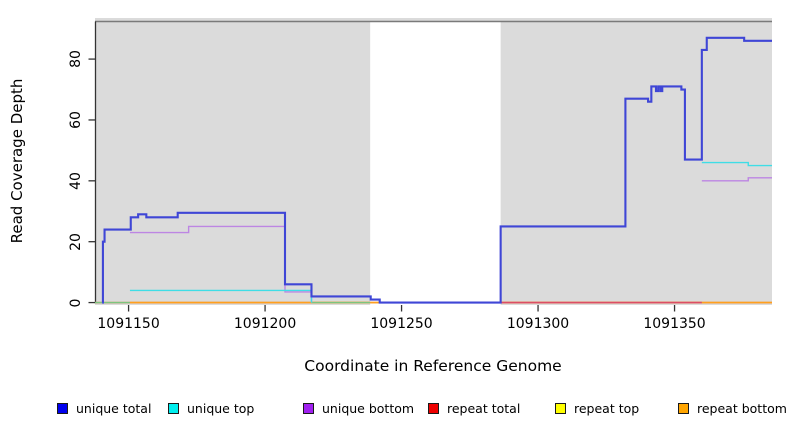 The width and height of the screenshot is (792, 432). I want to click on legend-item-repeat-top: repeat top, so click(597, 408).